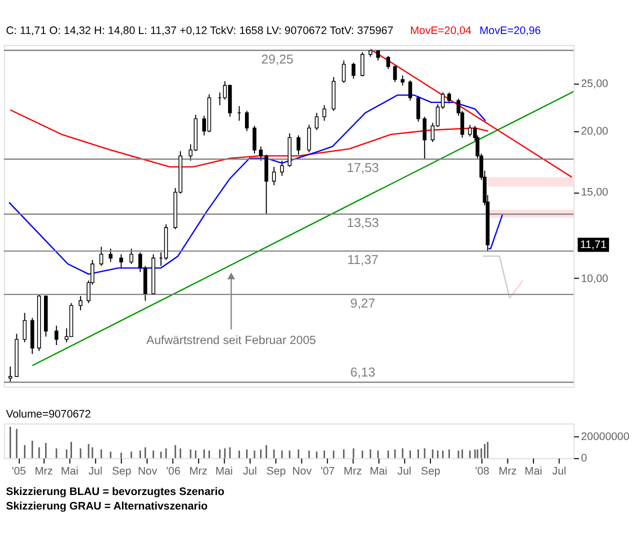 The image size is (634, 539). Describe the element at coordinates (48, 414) in the screenshot. I see `chart-title: Volume=9070672` at that location.